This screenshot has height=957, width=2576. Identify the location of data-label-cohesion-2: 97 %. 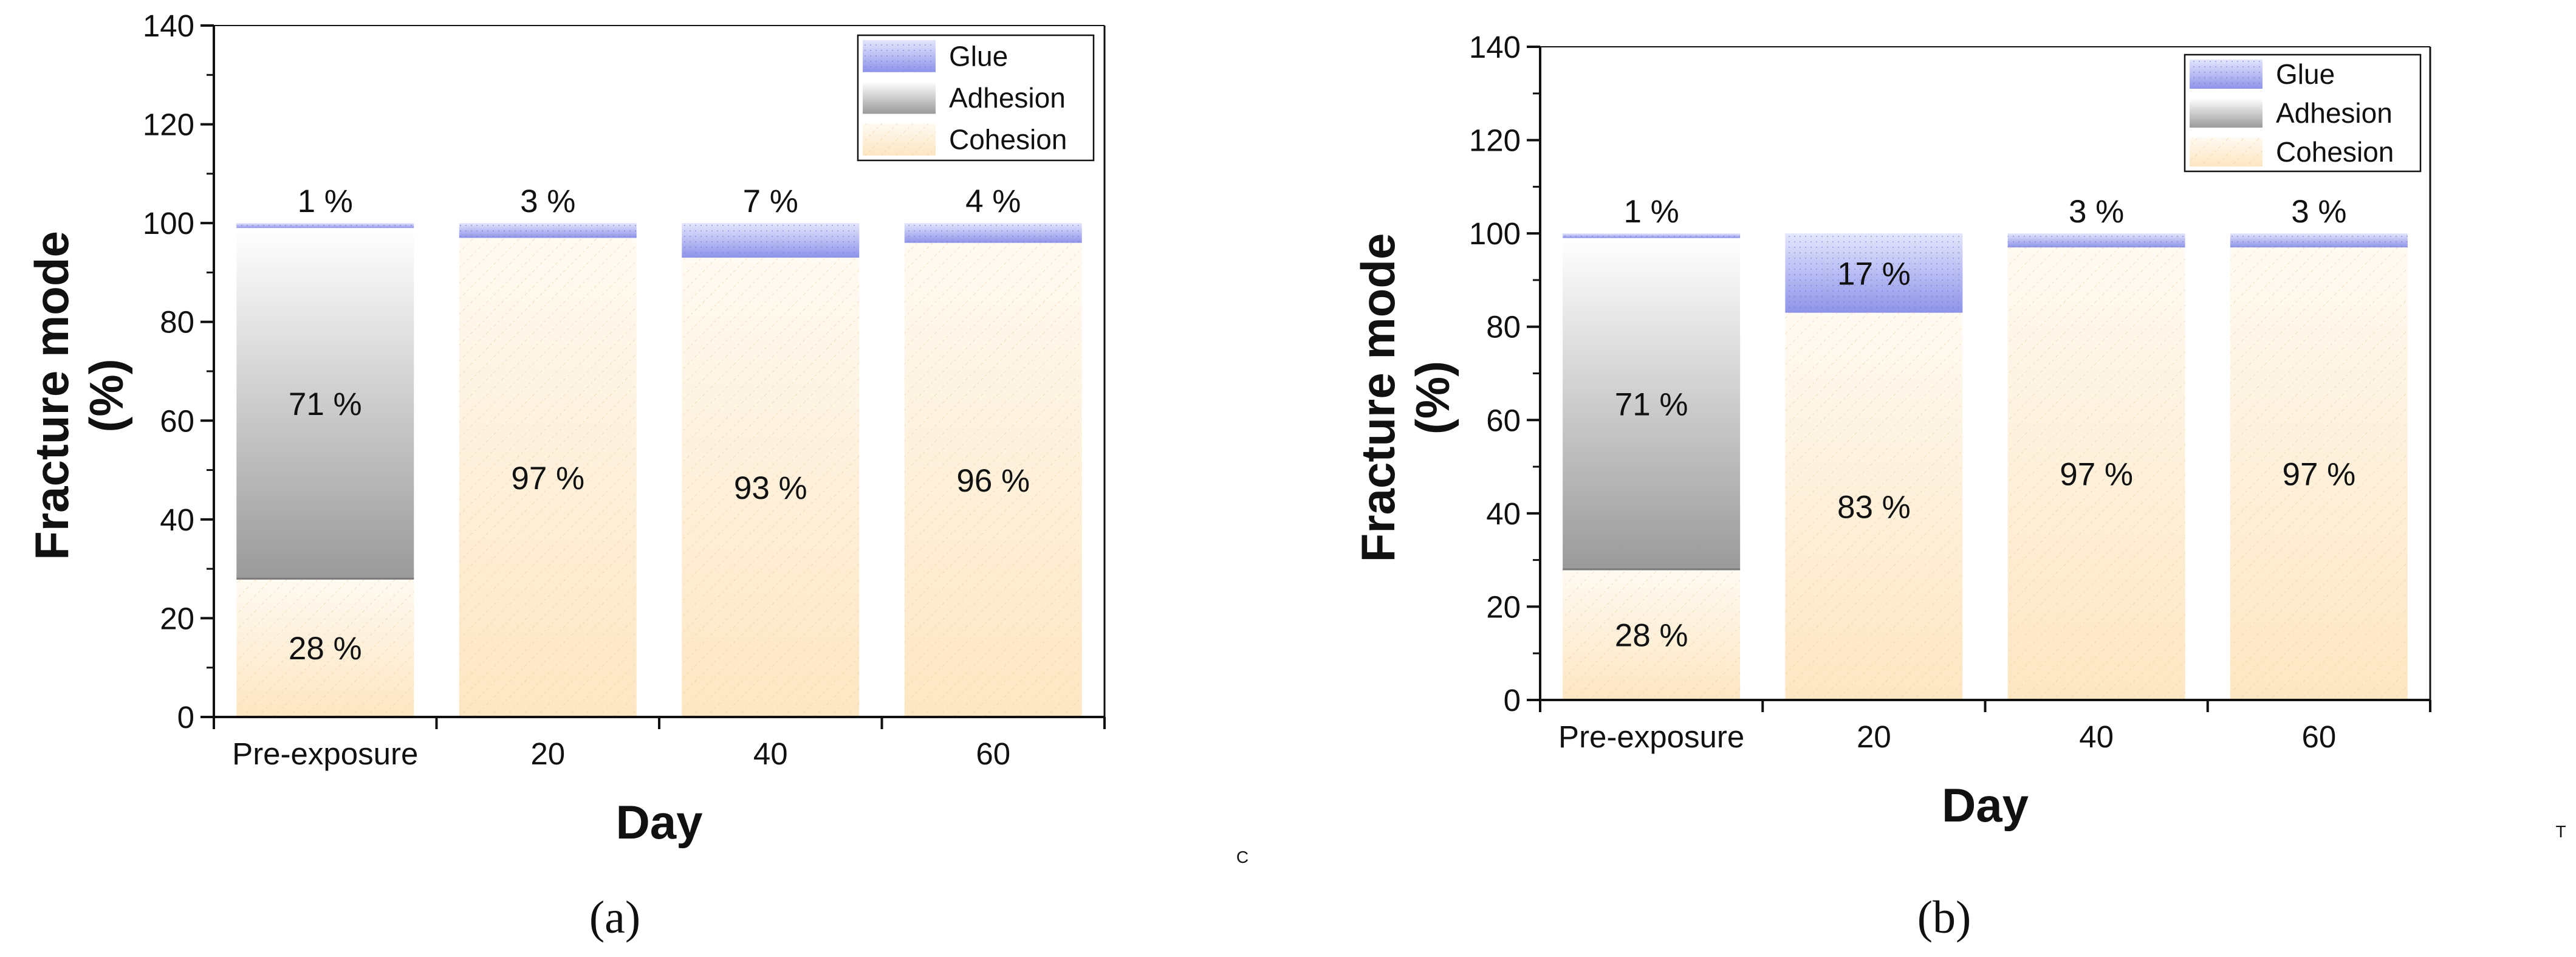
(2096, 475).